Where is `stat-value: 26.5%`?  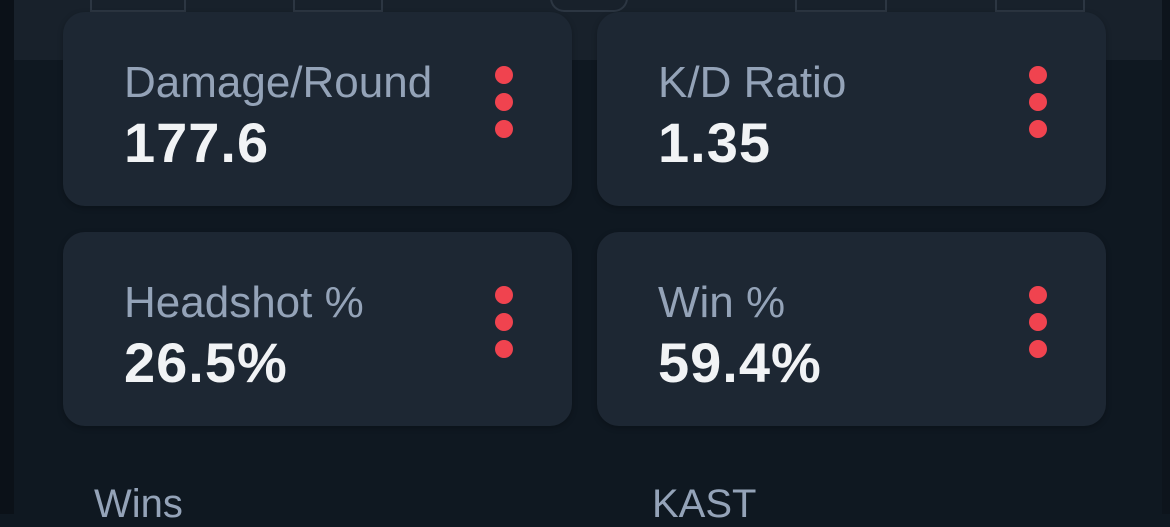 stat-value: 26.5% is located at coordinates (206, 362).